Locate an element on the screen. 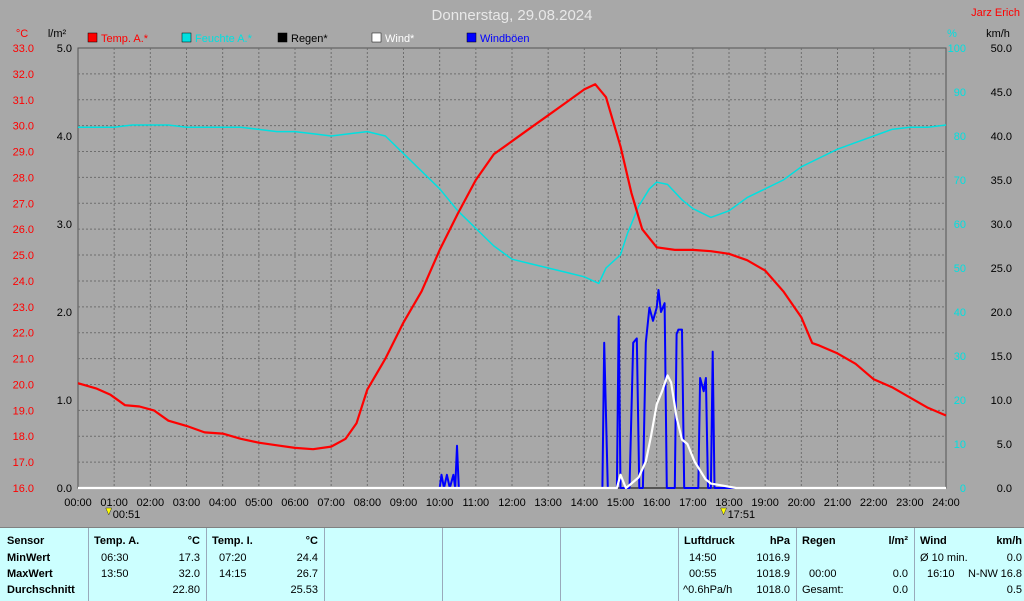 The width and height of the screenshot is (1024, 601). temp-tick-label: 24.0 is located at coordinates (23, 282).